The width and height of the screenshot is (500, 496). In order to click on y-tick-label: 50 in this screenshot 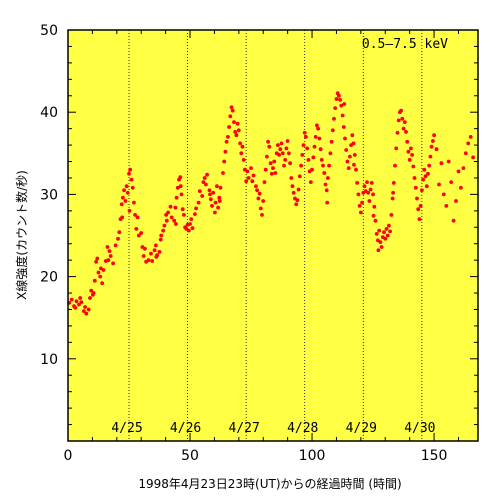, I will do `click(49, 31)`.